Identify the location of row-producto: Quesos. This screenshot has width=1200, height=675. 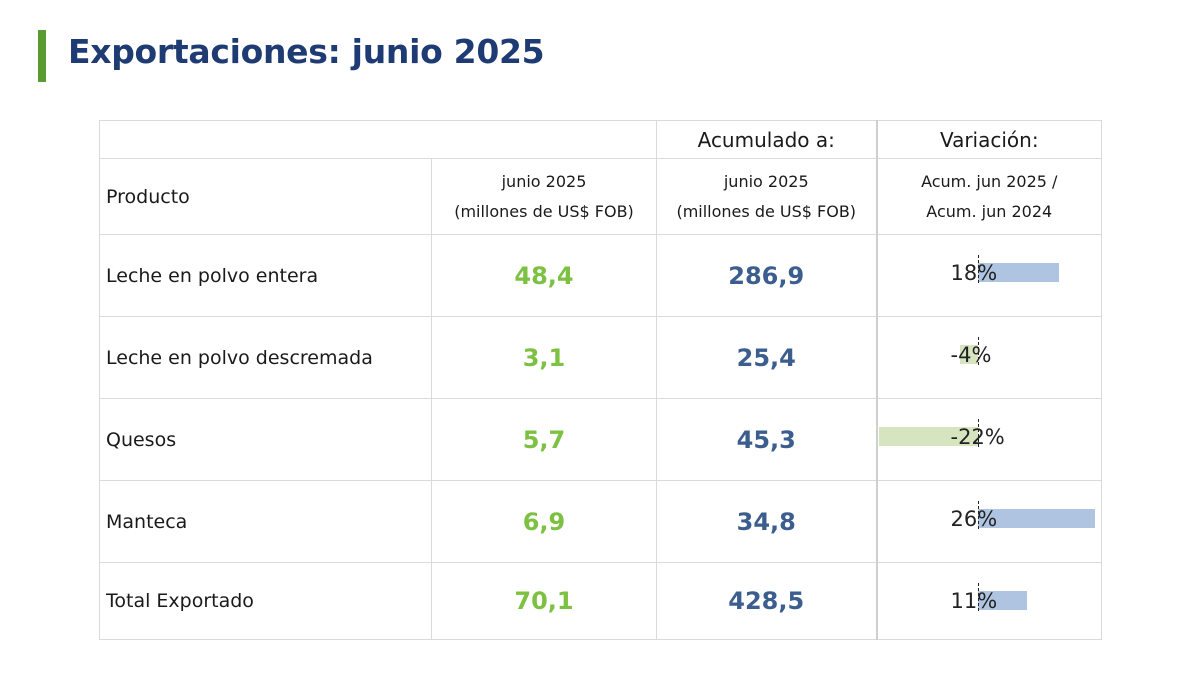
(265, 439).